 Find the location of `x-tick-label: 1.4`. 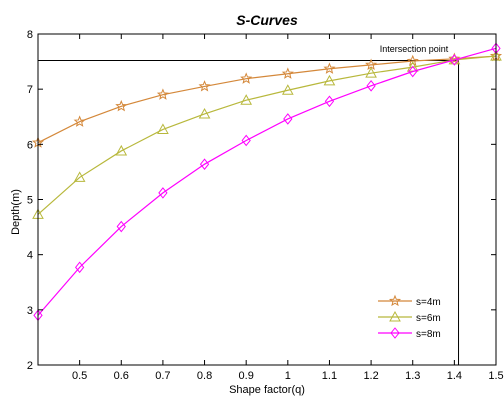

x-tick-label: 1.4 is located at coordinates (454, 376).